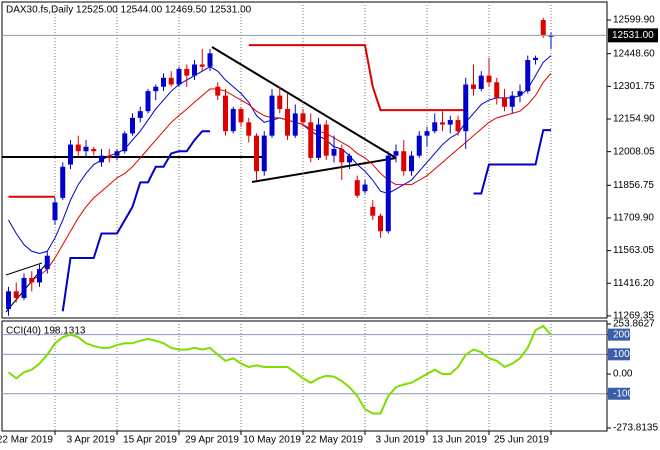  Describe the element at coordinates (623, 374) in the screenshot. I see `y-tick-label: 0.00` at that location.